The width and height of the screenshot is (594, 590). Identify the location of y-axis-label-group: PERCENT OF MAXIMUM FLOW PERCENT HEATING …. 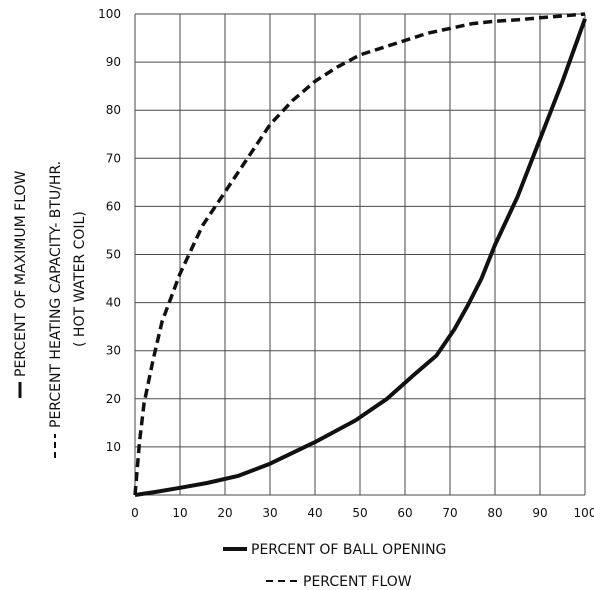
(50, 309).